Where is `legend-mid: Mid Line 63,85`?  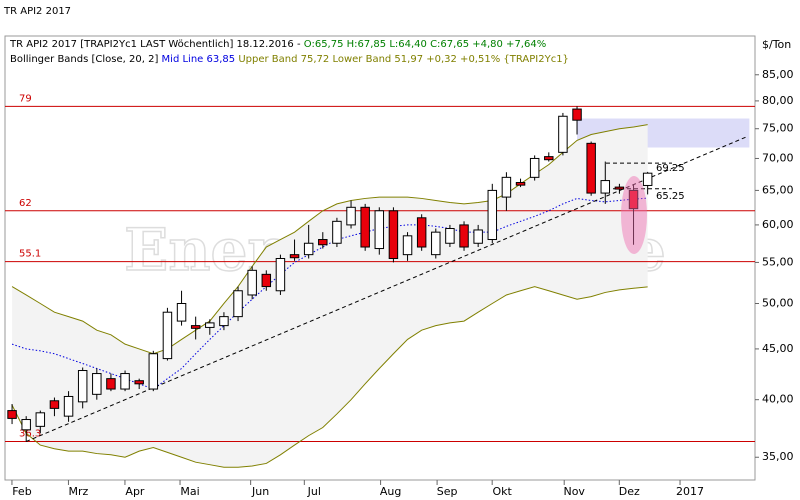 legend-mid: Mid Line 63,85 is located at coordinates (199, 59).